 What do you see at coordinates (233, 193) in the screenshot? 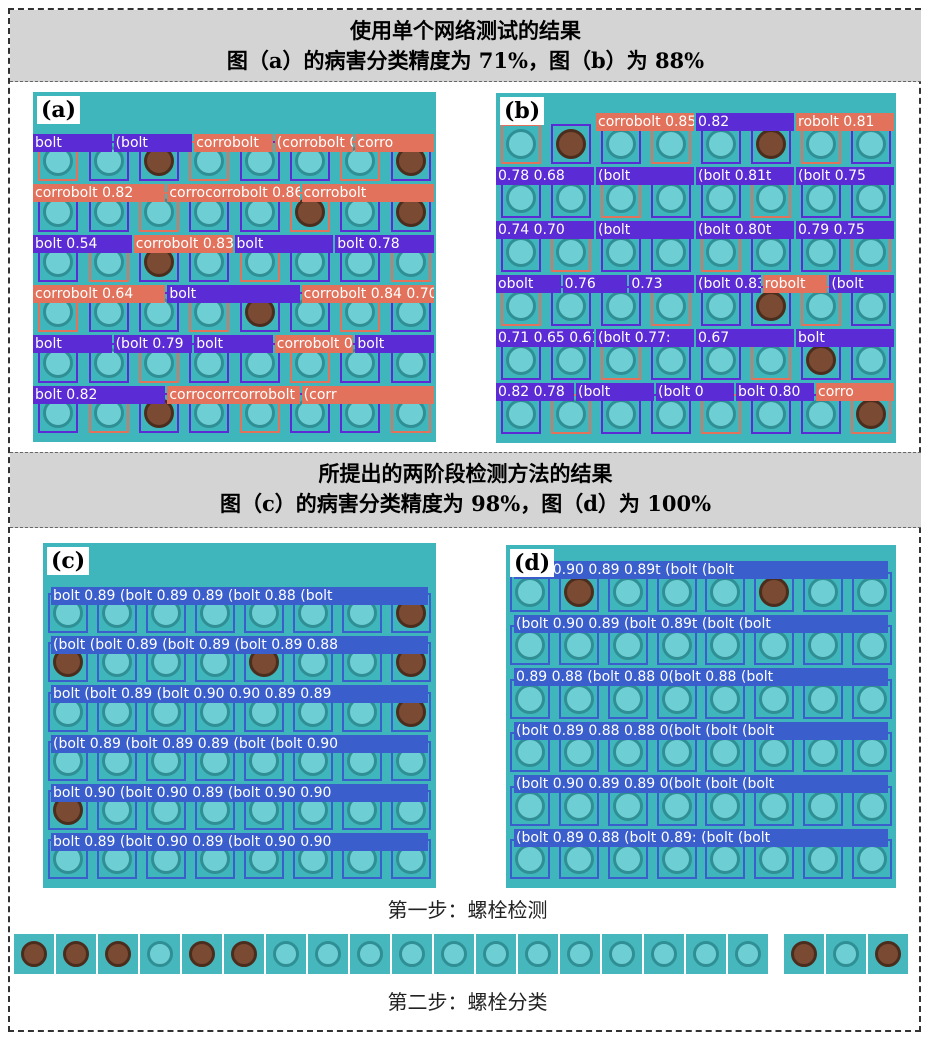
I see `detection-tag: corrocorrobolt 0.86` at bounding box center [233, 193].